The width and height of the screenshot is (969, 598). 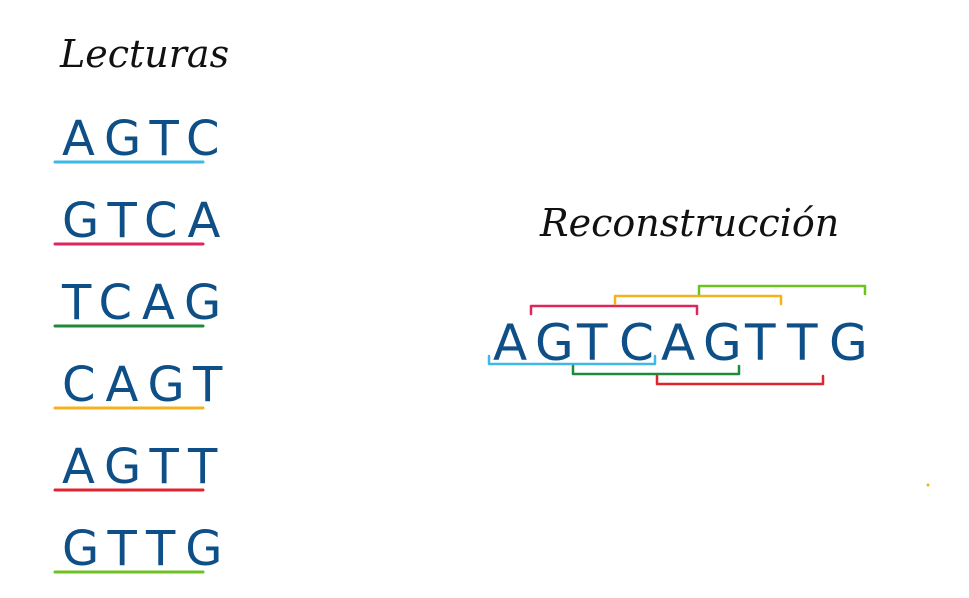 What do you see at coordinates (147, 549) in the screenshot?
I see `read-sequence: GTTG` at bounding box center [147, 549].